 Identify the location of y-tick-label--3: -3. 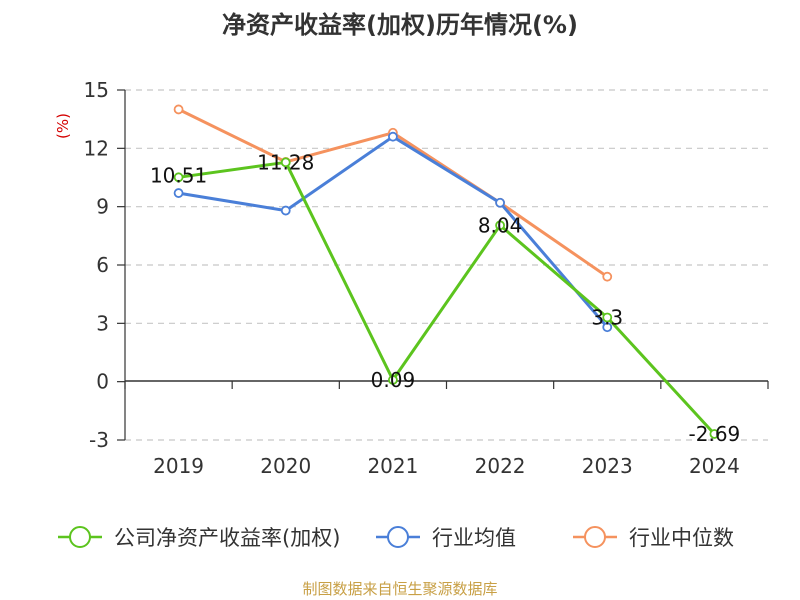
(99, 440).